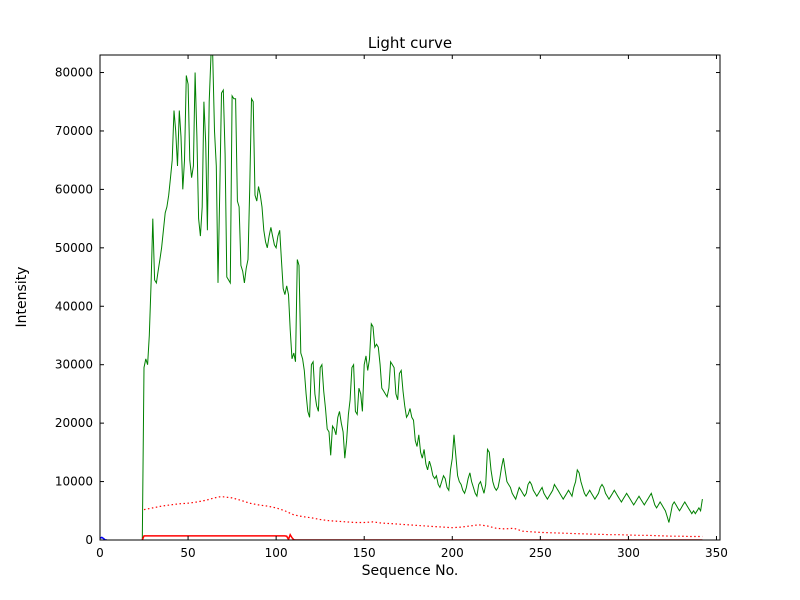 Image resolution: width=800 pixels, height=600 pixels. Describe the element at coordinates (74, 131) in the screenshot. I see `y-tick-label: 70000` at that location.